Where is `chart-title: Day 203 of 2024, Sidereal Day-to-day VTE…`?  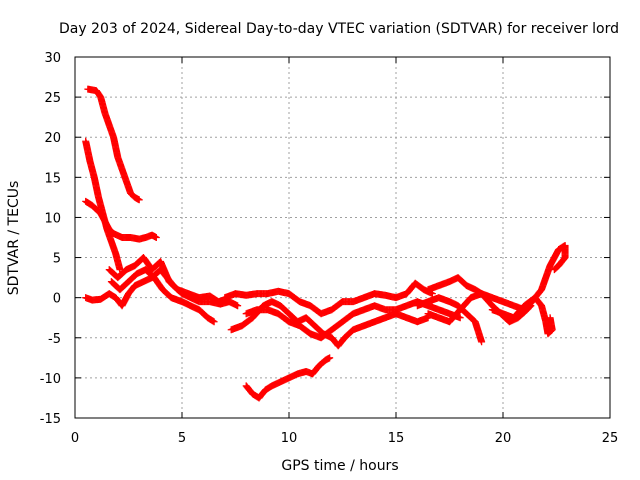 chart-title: Day 203 of 2024, Sidereal Day-to-day VTE… is located at coordinates (339, 29).